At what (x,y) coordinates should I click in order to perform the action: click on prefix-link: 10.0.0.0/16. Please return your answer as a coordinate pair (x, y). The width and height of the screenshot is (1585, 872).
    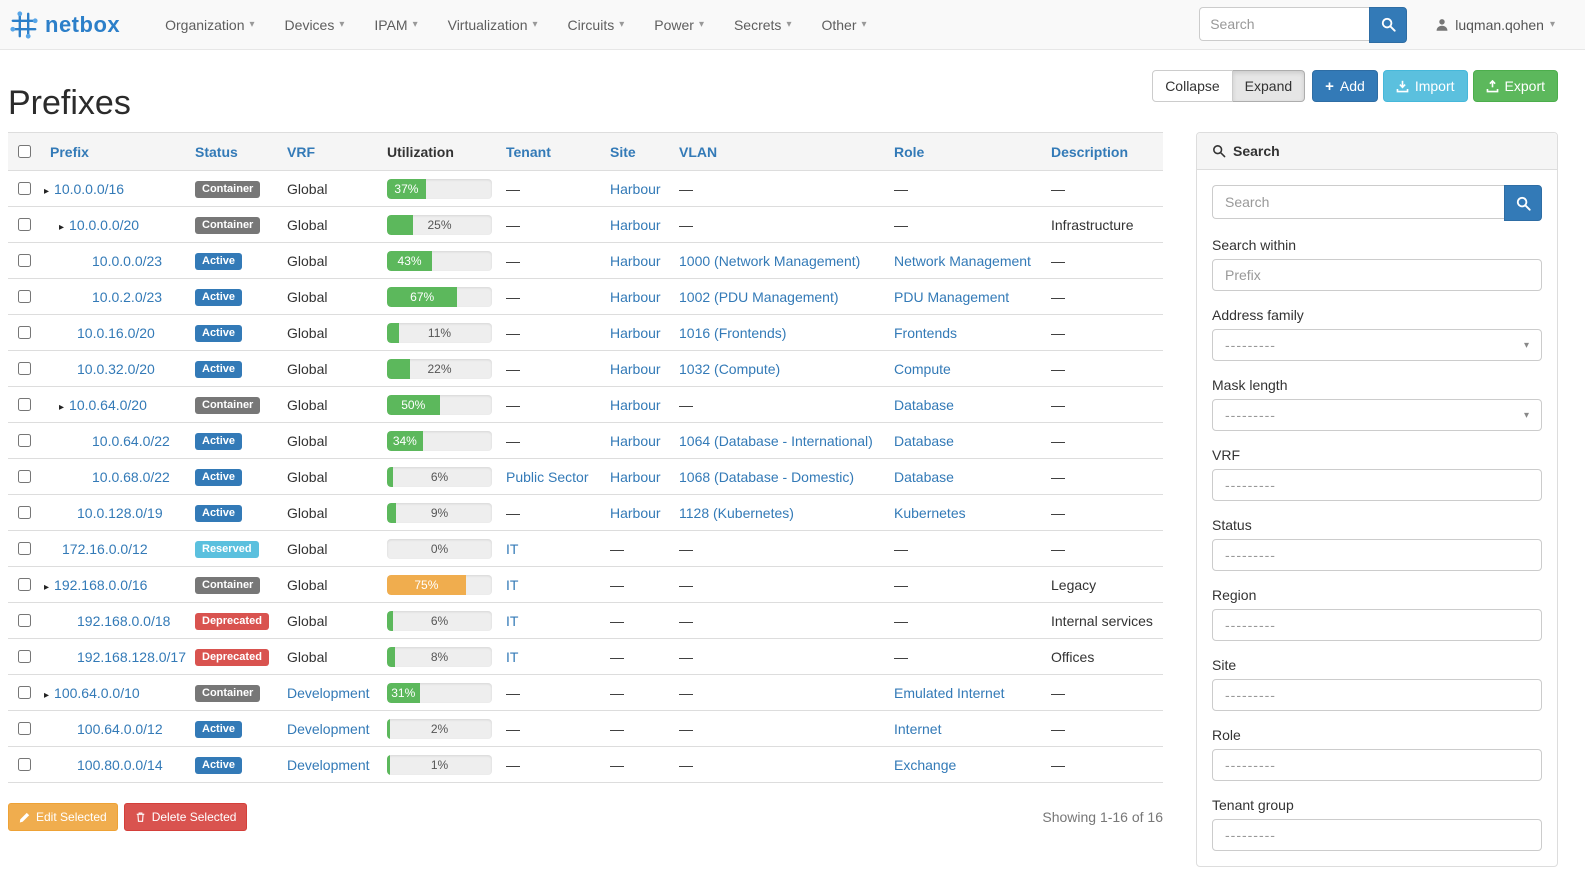
    Looking at the image, I should click on (89, 188).